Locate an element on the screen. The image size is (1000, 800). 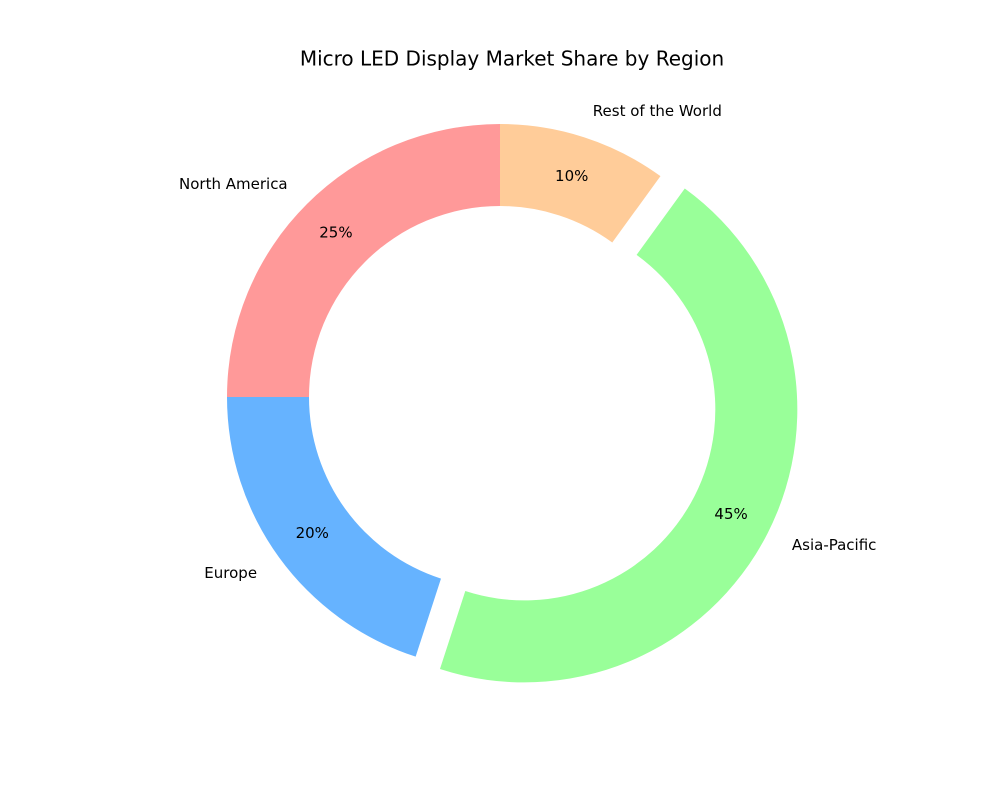
slice-label: Asia-Pacific is located at coordinates (834, 545).